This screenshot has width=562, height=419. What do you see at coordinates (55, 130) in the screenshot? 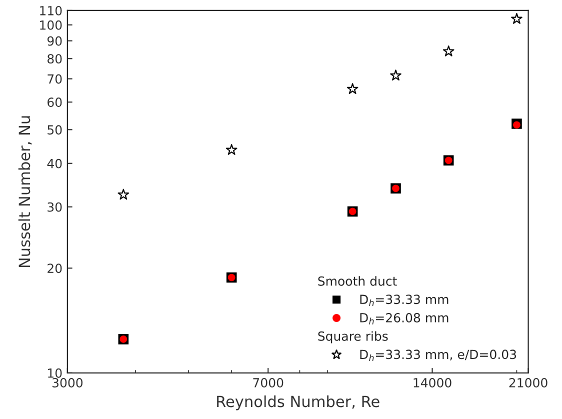
I see `y-tick-label: 50` at bounding box center [55, 130].